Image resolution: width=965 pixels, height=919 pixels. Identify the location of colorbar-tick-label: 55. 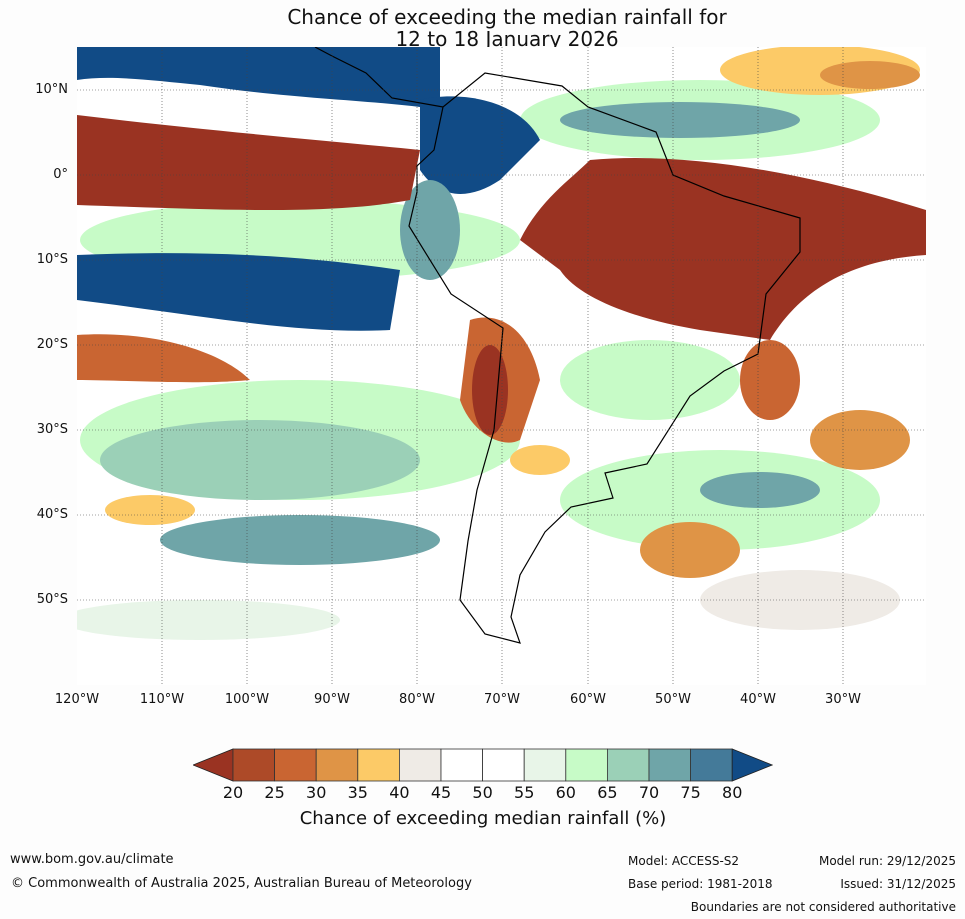
(524, 792).